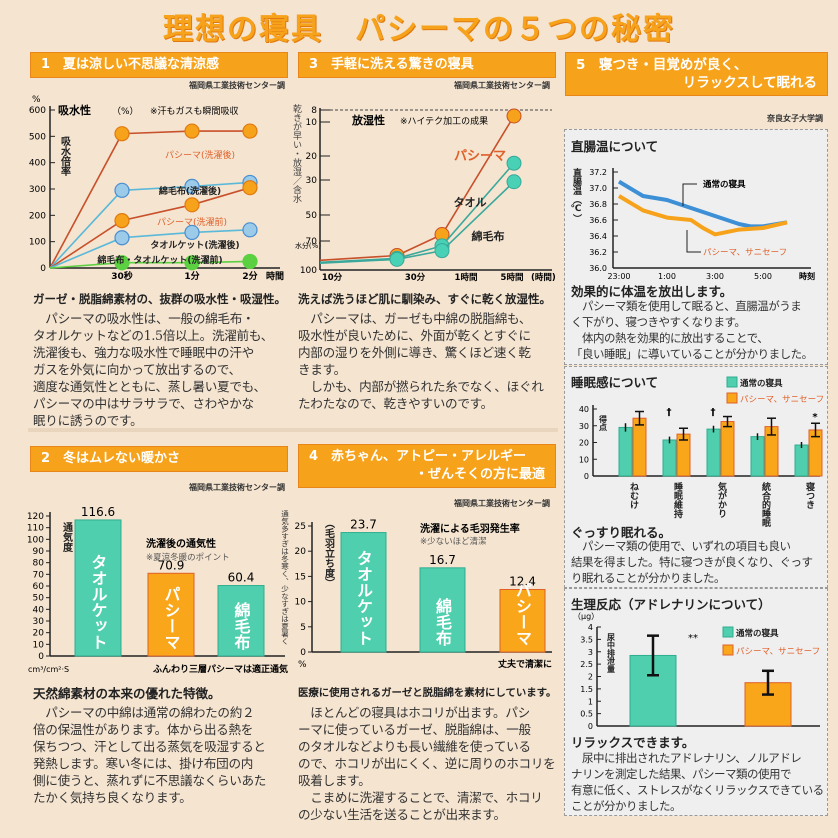 This screenshot has height=838, width=838. Describe the element at coordinates (479, 474) in the screenshot. I see `header-line: ・ぜんそくの方に最適` at that location.